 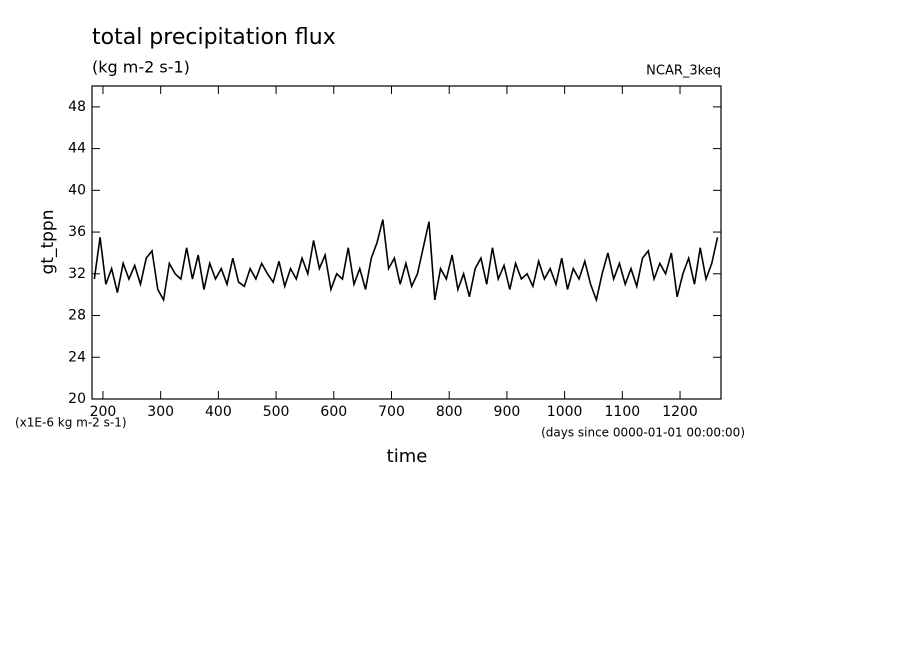 What do you see at coordinates (77, 149) in the screenshot?
I see `y-tick-label: 44` at bounding box center [77, 149].